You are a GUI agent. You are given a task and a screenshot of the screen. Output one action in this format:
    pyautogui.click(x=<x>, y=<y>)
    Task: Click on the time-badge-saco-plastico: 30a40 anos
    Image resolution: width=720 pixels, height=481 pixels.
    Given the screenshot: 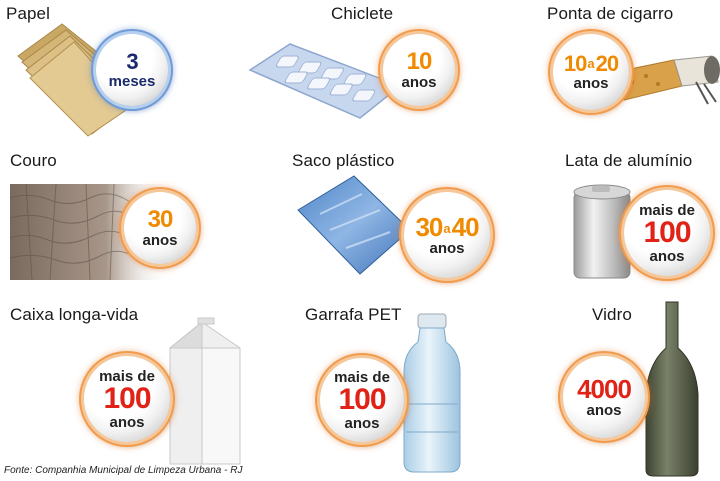 What is the action you would take?
    pyautogui.click(x=447, y=235)
    